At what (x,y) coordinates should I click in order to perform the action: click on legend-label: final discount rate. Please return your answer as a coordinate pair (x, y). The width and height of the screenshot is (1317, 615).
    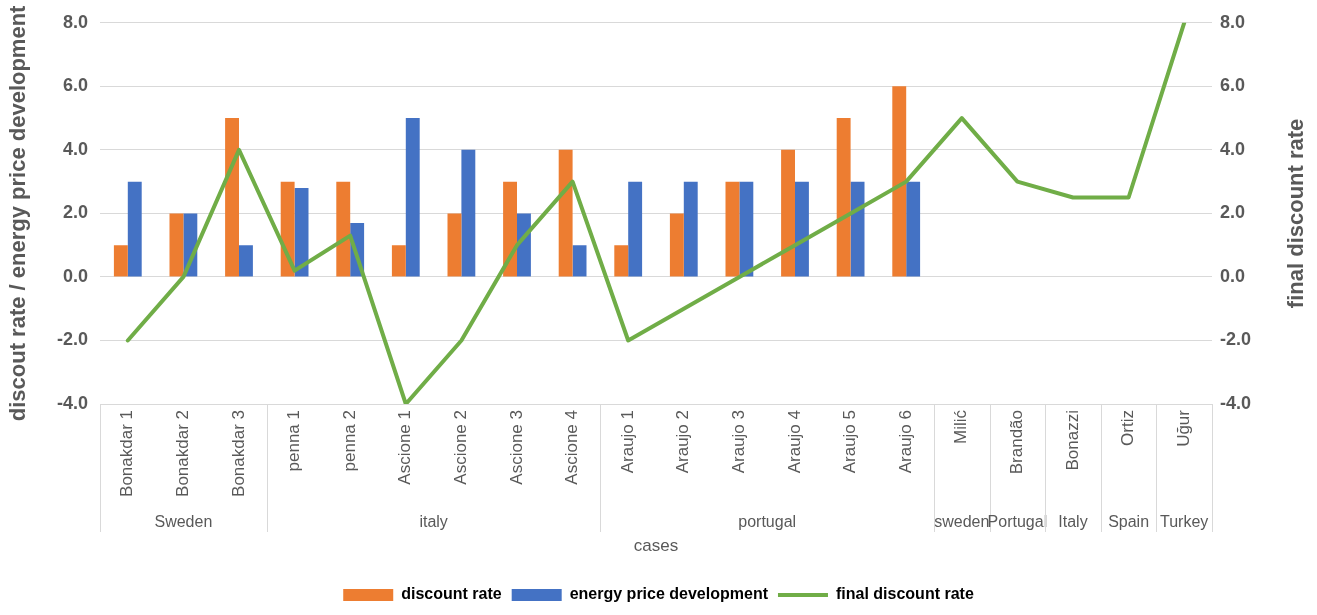
    Looking at the image, I should click on (904, 594).